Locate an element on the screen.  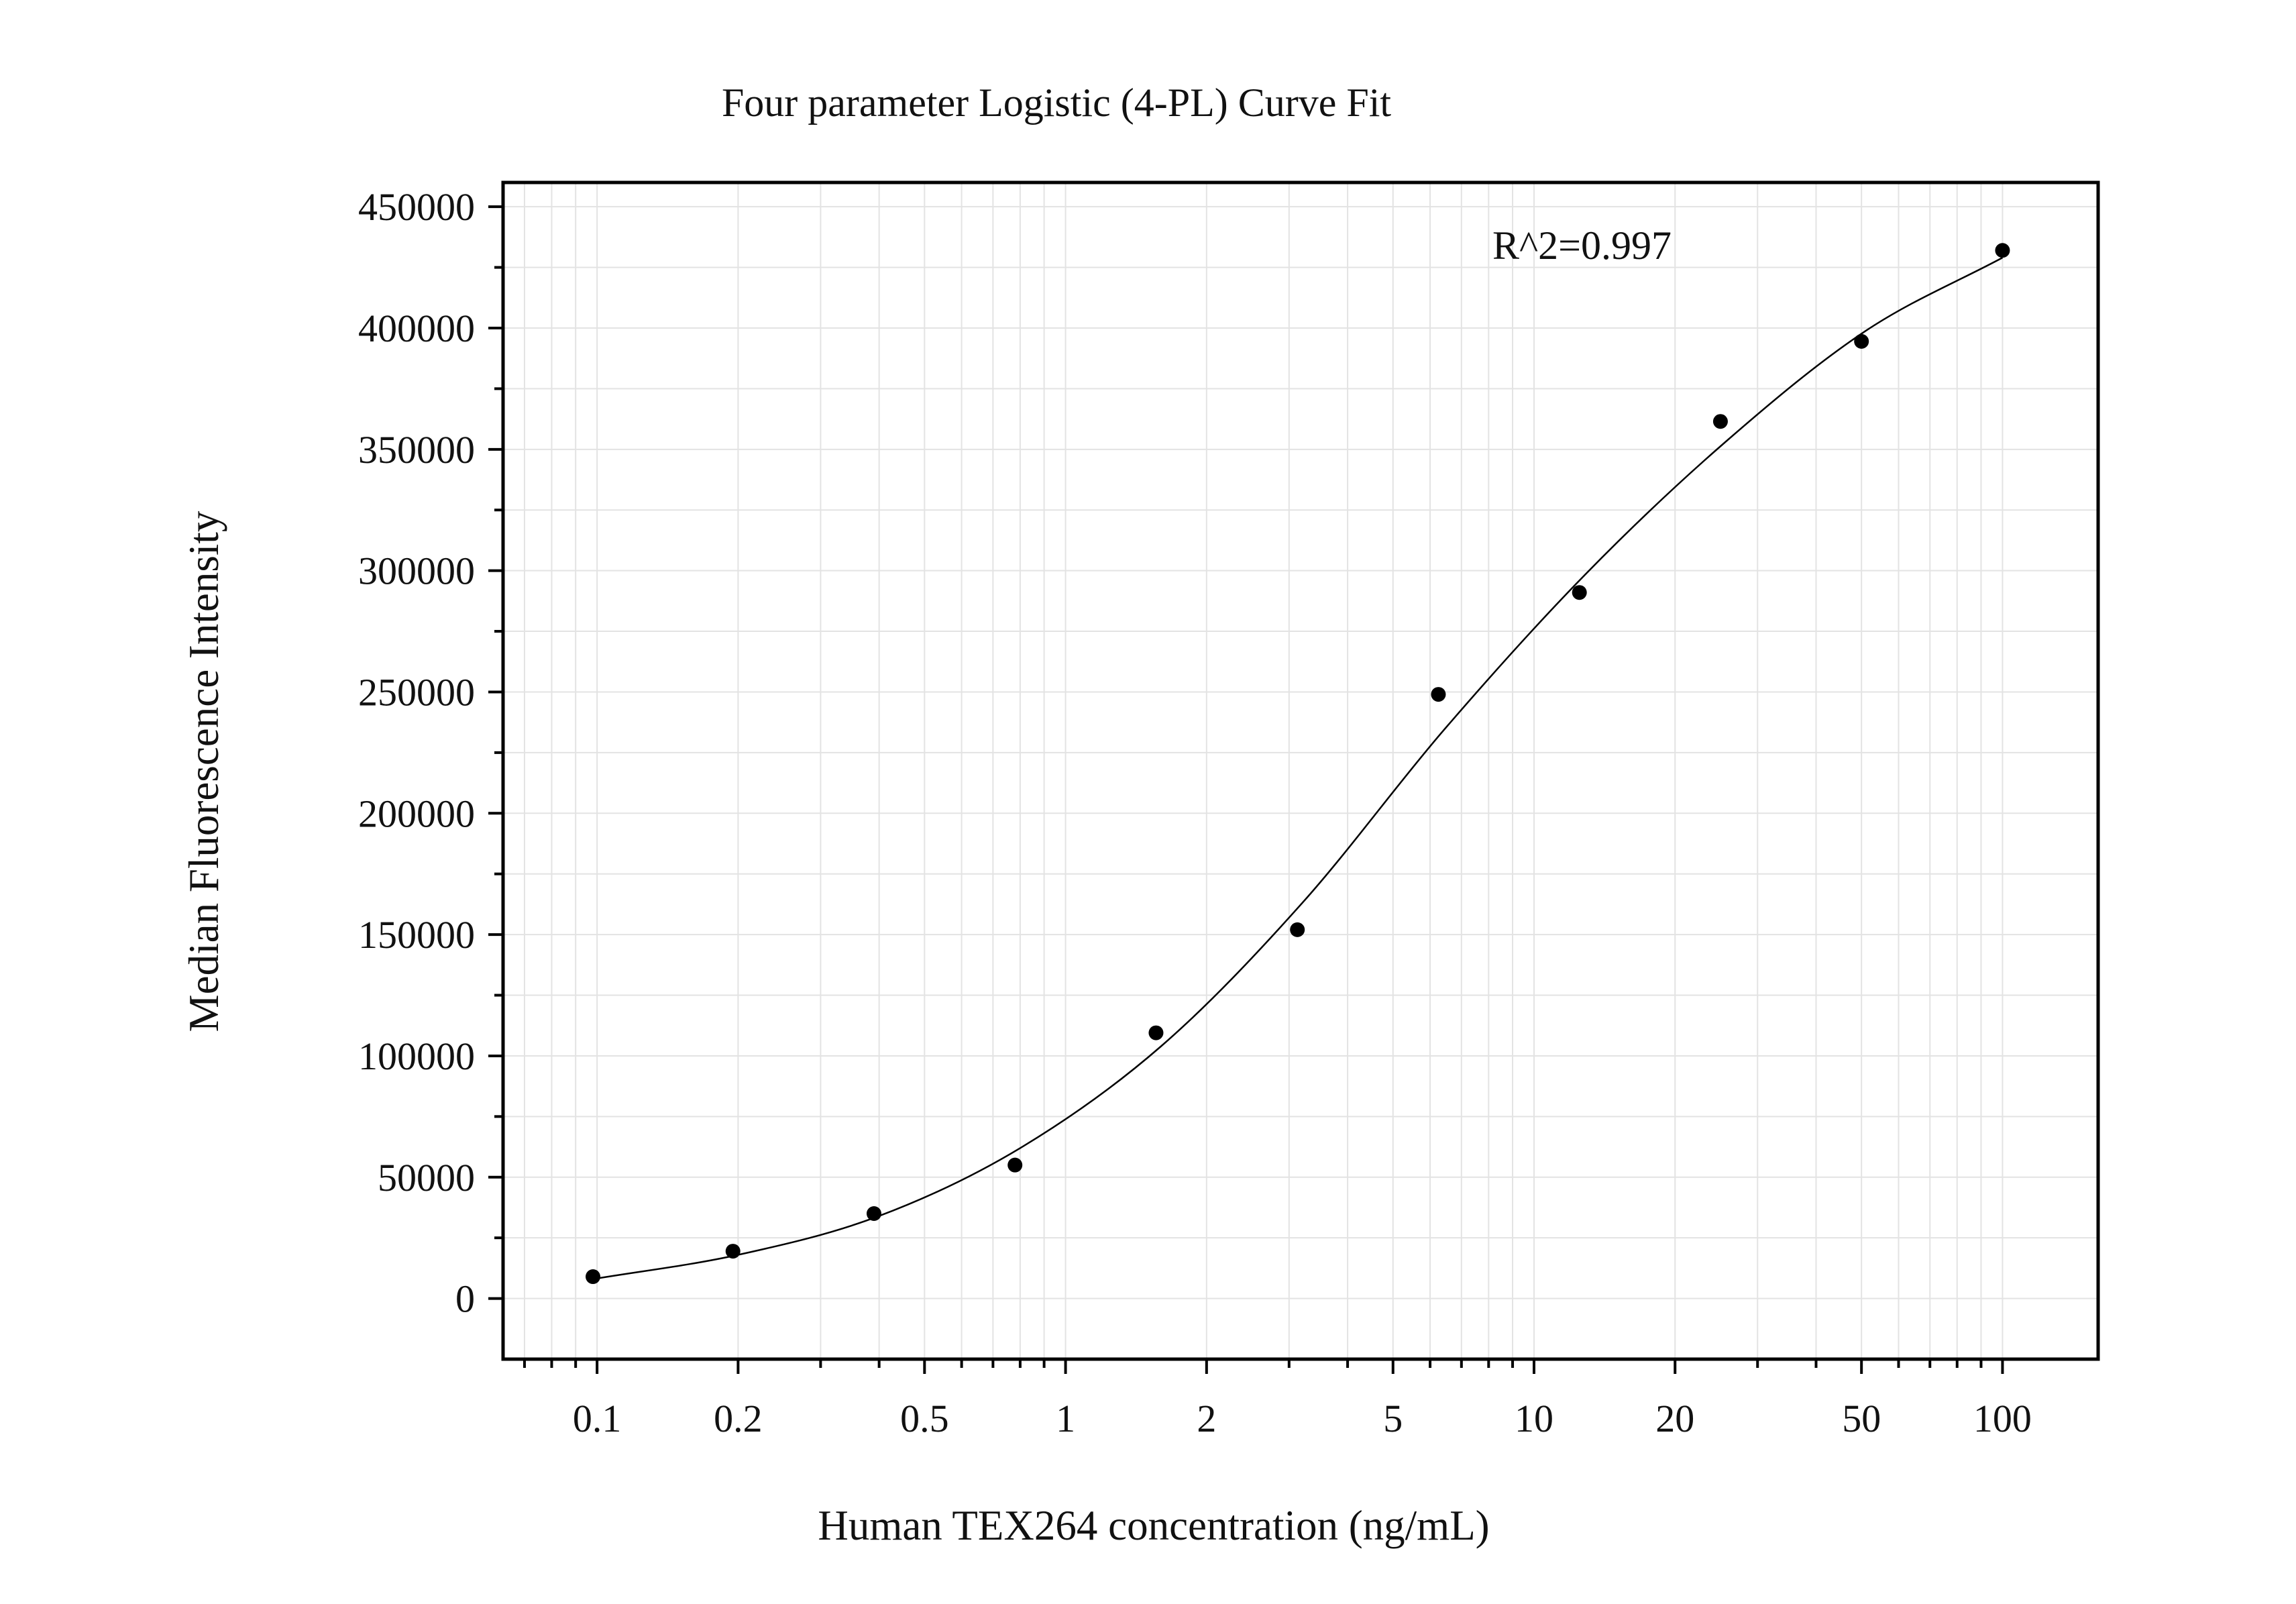
x-tick-label: 0.1 is located at coordinates (597, 1419).